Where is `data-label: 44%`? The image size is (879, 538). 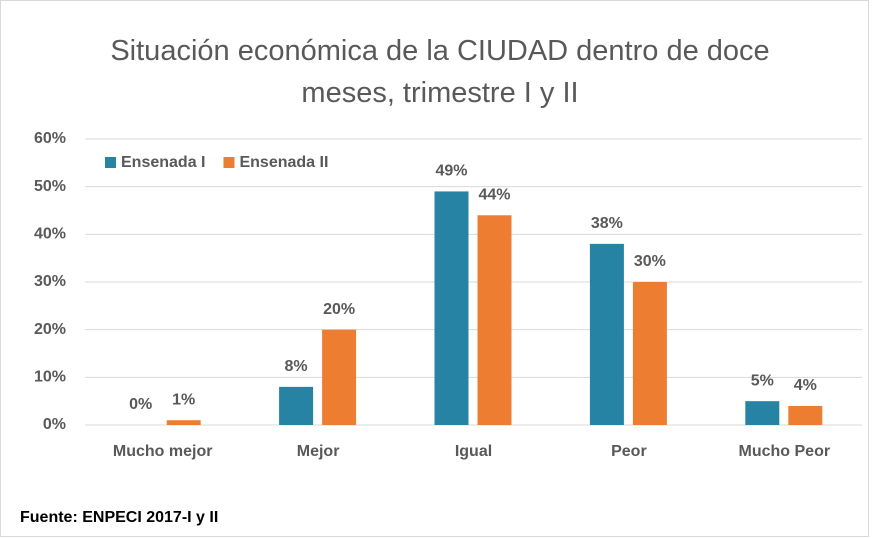
data-label: 44% is located at coordinates (494, 194).